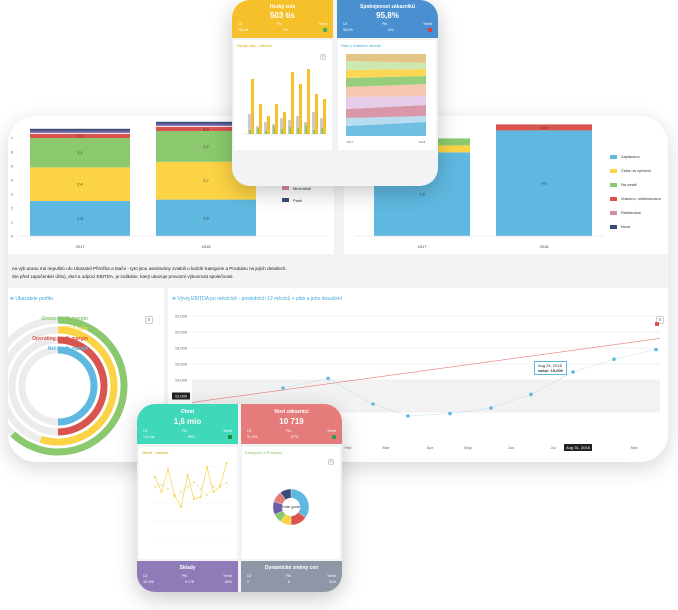 The height and width of the screenshot is (610, 678). Describe the element at coordinates (190, 489) in the screenshot. I see `series-line` at that location.